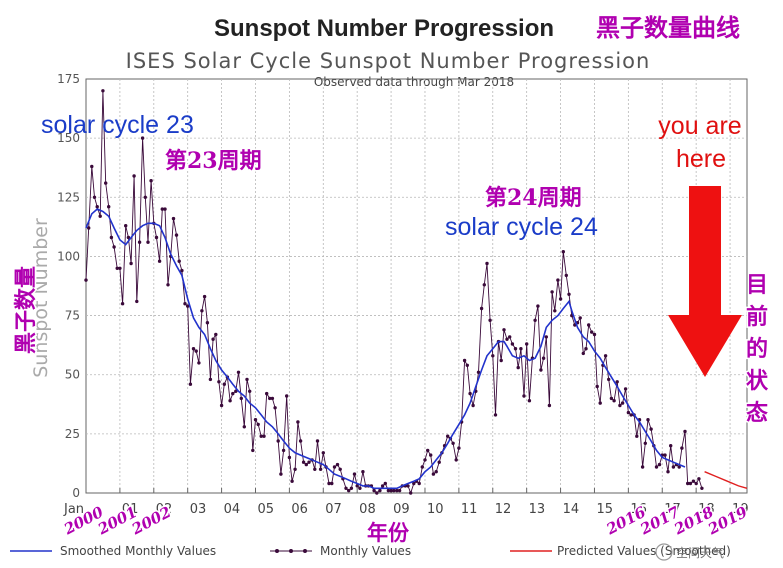 Image resolution: width=783 pixels, height=568 pixels. What do you see at coordinates (757, 285) in the screenshot?
I see `state-char-cn: 目` at bounding box center [757, 285].